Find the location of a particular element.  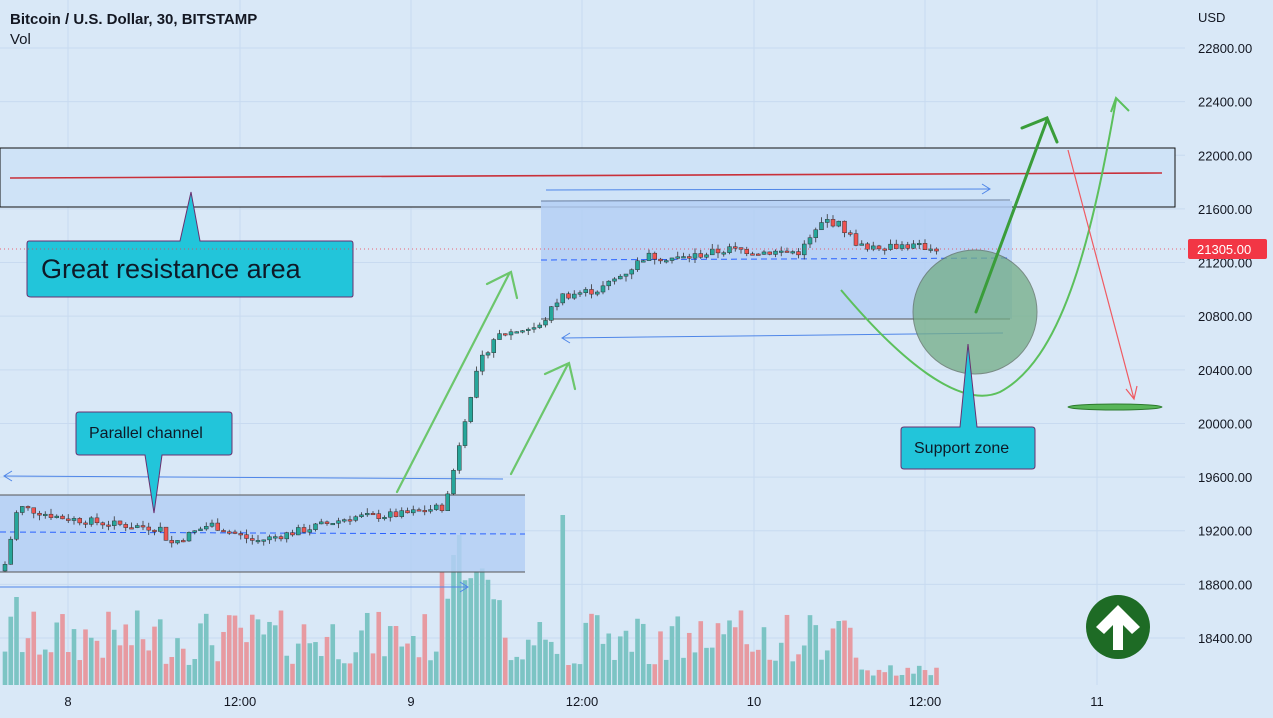

resistance-callout: Great resistance area is located at coordinates (190, 244).